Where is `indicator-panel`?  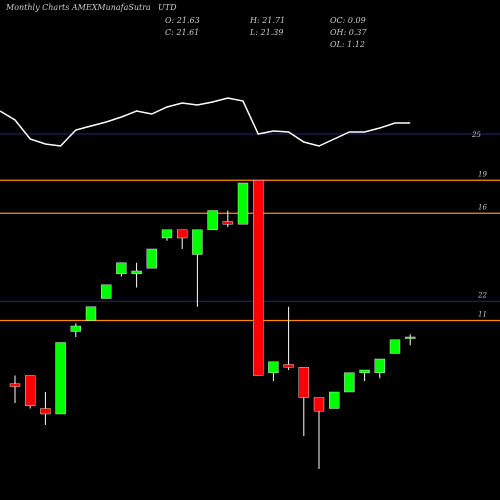 indicator-panel is located at coordinates (250, 122).